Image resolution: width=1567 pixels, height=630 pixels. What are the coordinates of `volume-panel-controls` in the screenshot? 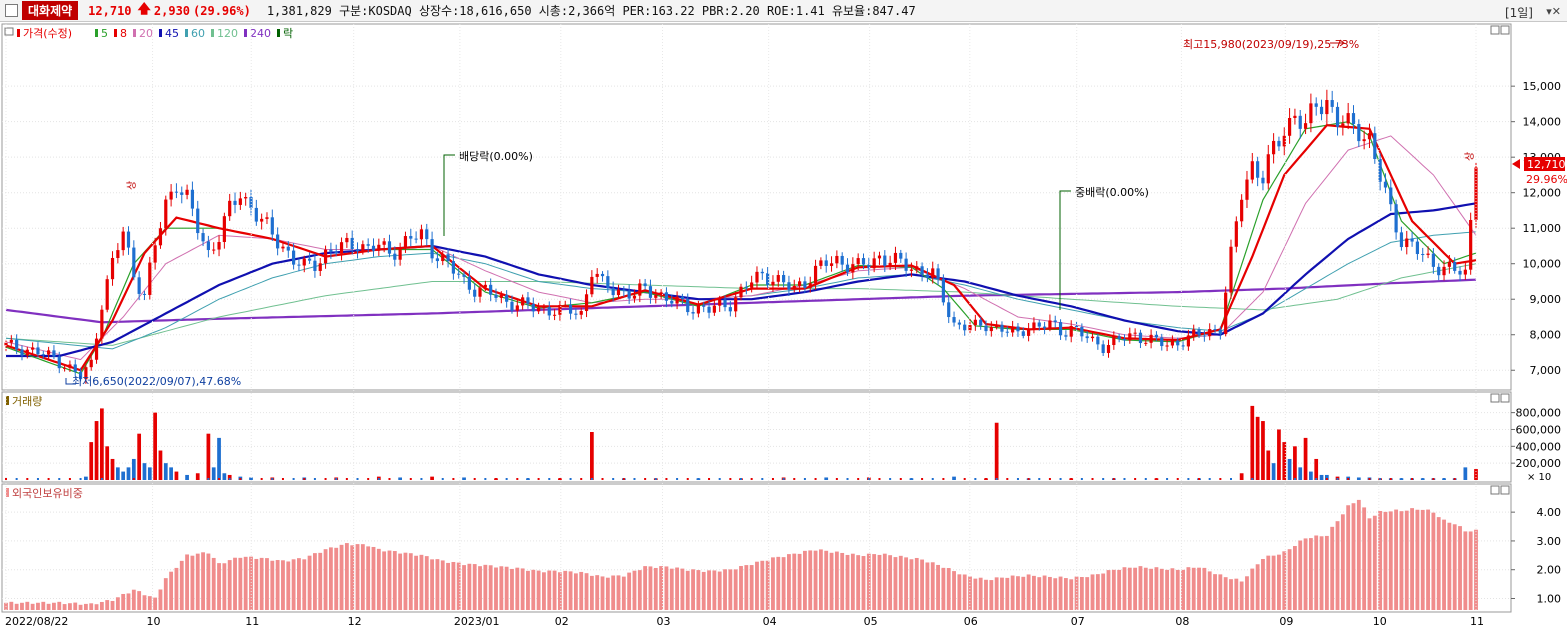 It's located at (1500, 398).